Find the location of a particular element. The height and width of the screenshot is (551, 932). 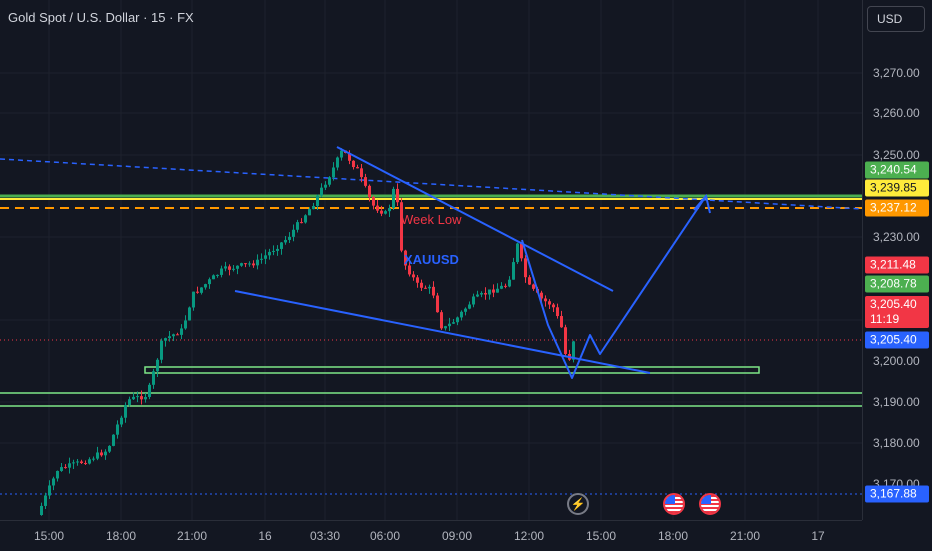

wedge-upper-trendline is located at coordinates (475, 219).